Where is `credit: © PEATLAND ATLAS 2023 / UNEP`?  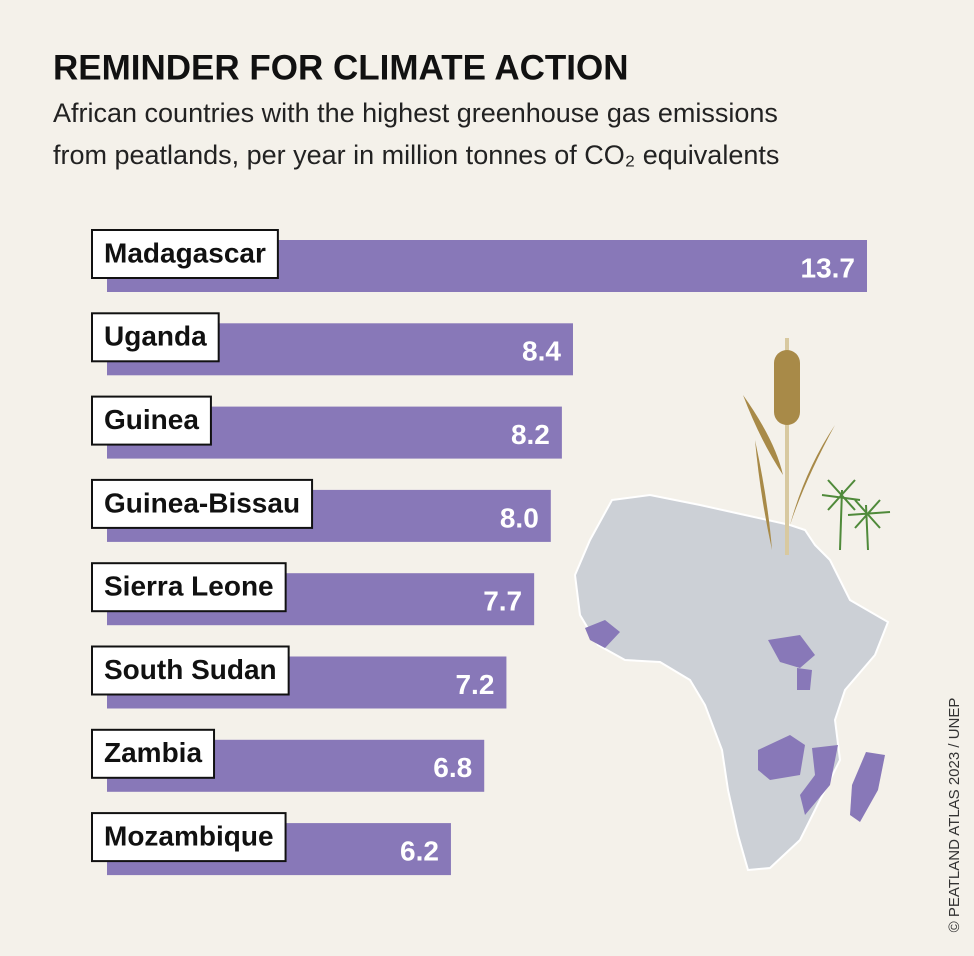
credit: © PEATLAND ATLAS 2023 / UNEP is located at coordinates (954, 815).